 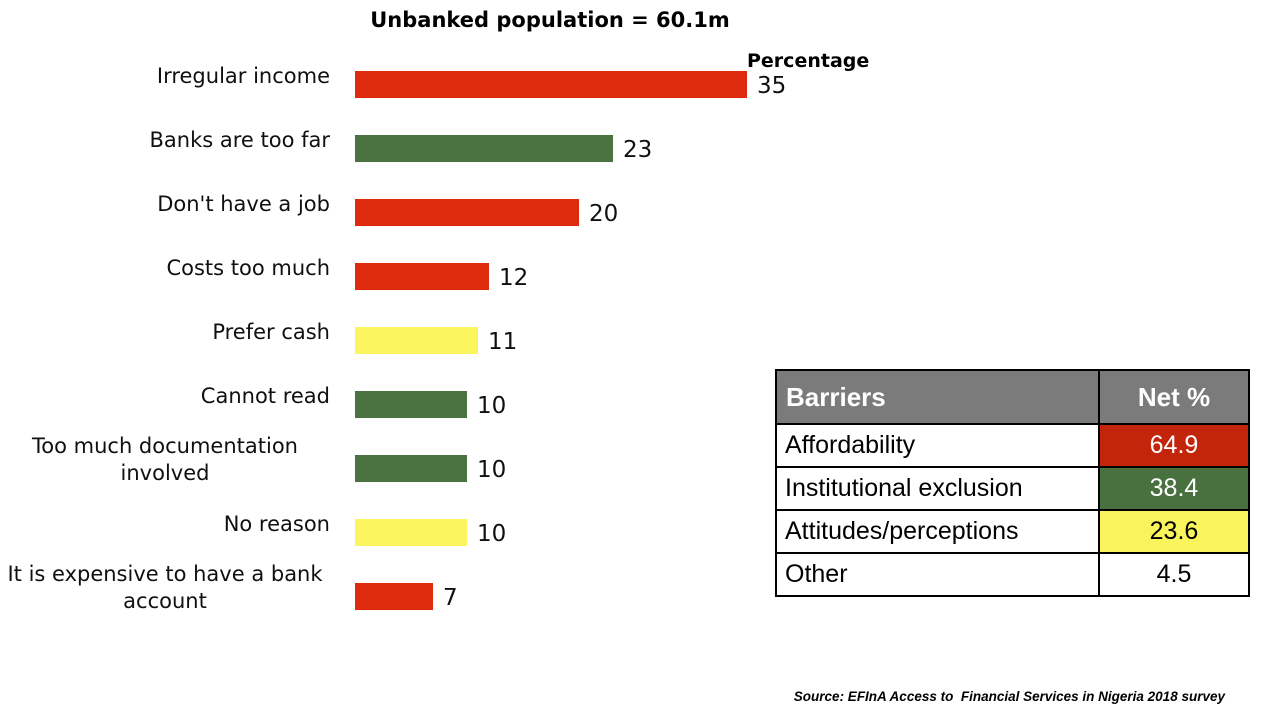 I want to click on net-percent-cell: 23.6, so click(x=1174, y=531).